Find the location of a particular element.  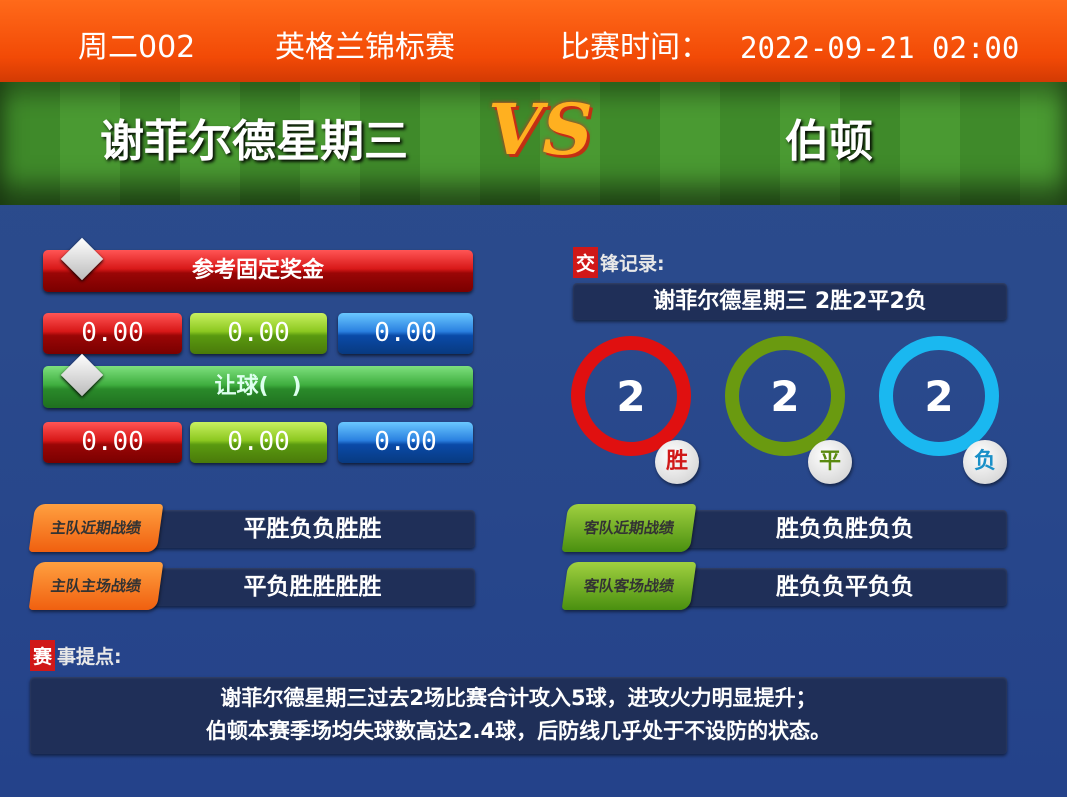

h2h-label-text: 锋记录: is located at coordinates (632, 264).